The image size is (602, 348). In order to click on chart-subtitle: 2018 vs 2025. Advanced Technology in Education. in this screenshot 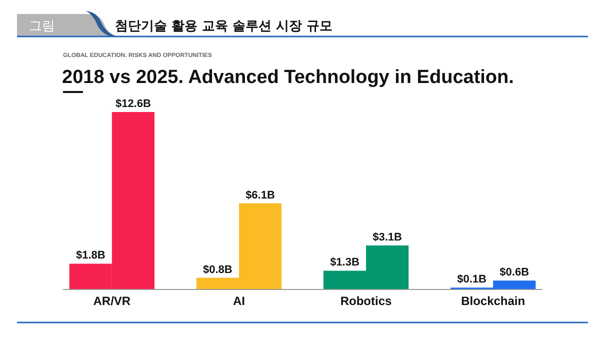, I will do `click(288, 77)`.